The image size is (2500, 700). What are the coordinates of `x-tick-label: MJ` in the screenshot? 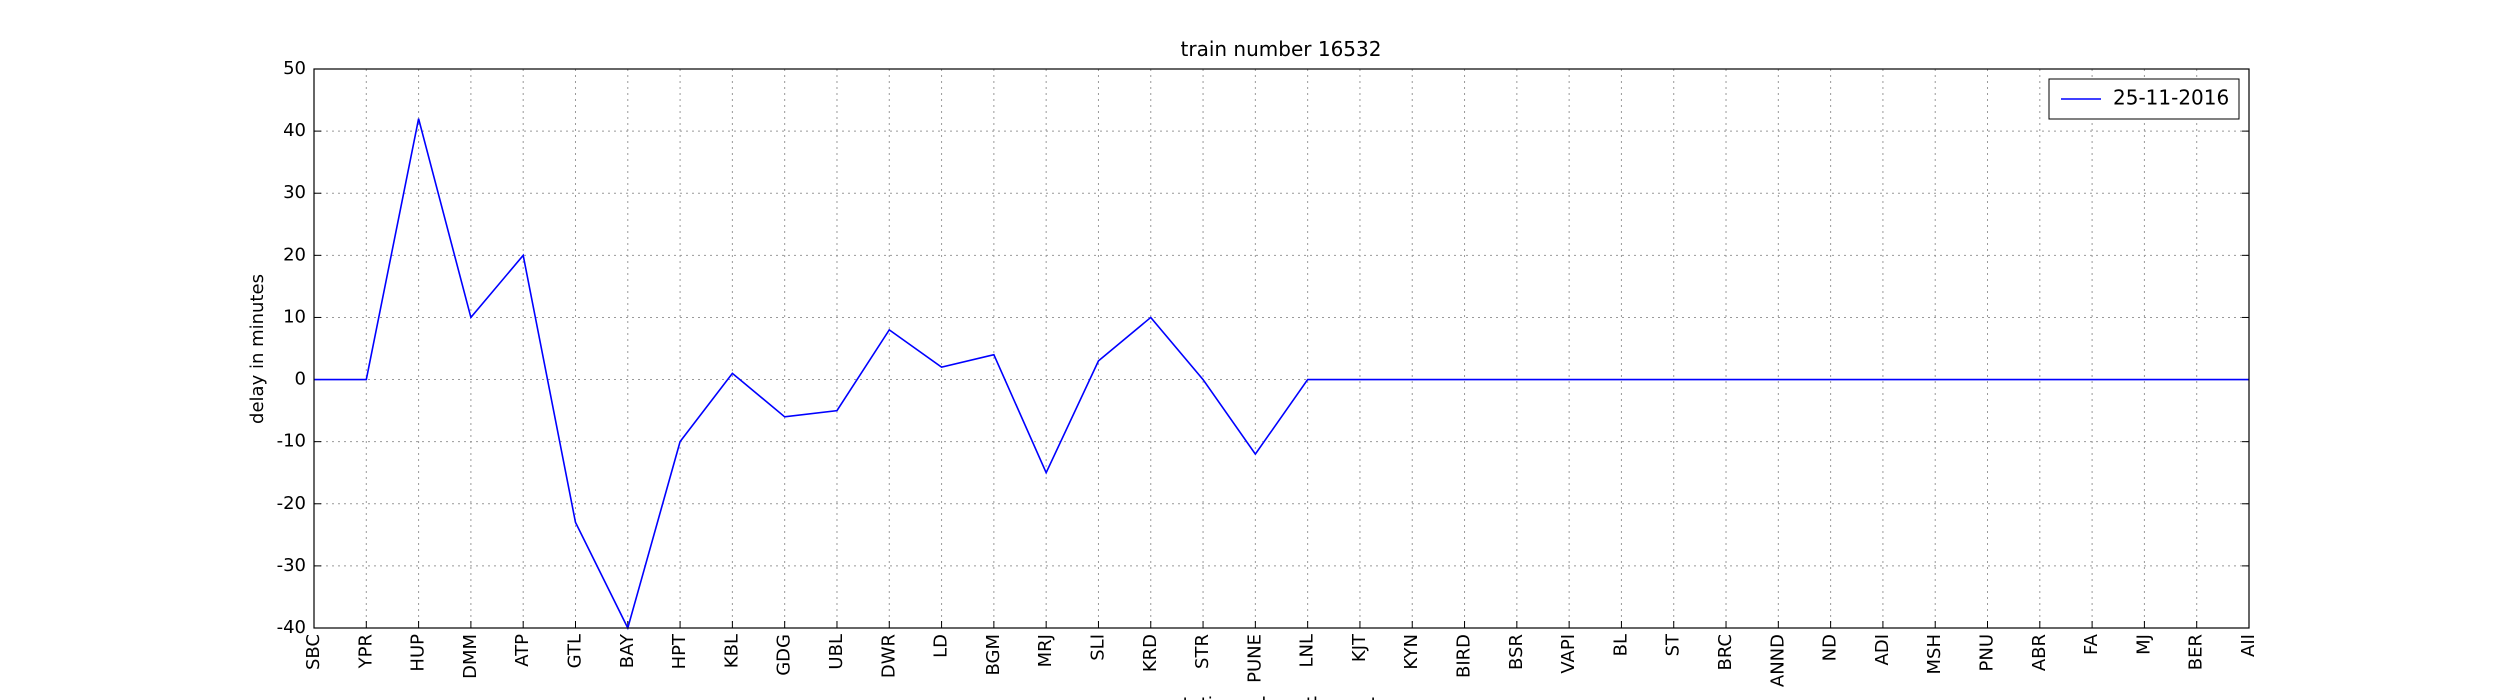 It's located at (2143, 644).